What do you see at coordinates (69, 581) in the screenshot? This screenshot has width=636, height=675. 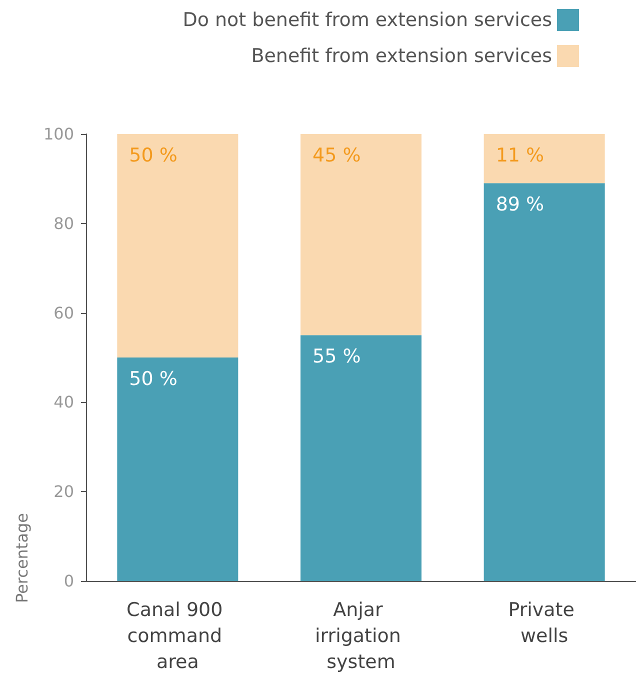 I see `y-tick-label: 0` at bounding box center [69, 581].